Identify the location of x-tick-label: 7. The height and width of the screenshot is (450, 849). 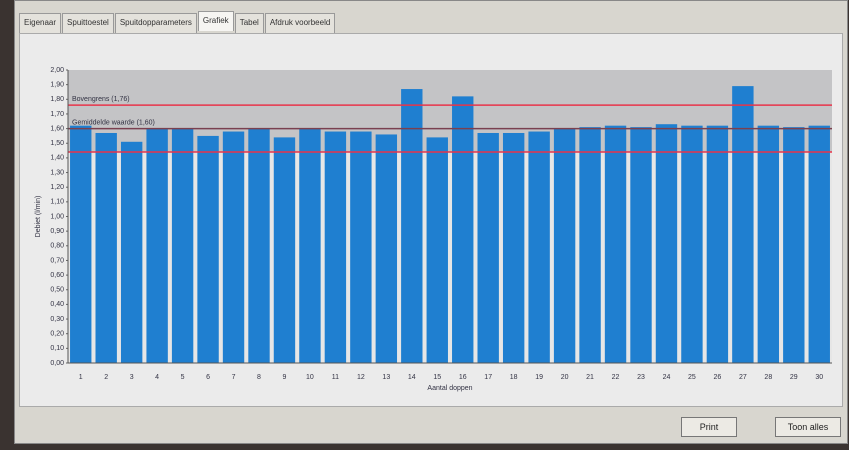
(234, 377).